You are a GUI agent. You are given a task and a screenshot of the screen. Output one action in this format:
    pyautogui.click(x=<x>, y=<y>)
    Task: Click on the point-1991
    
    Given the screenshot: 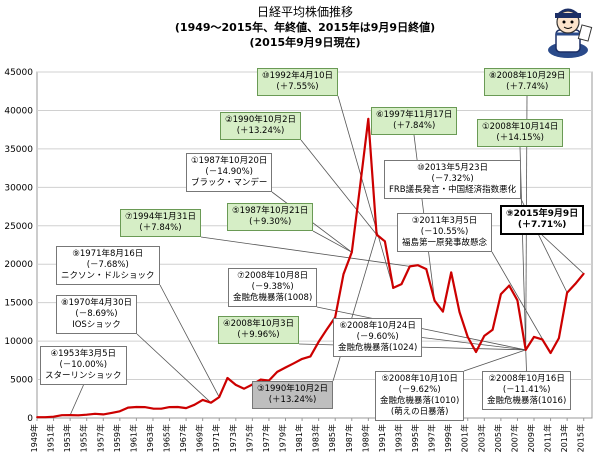 What is the action you would take?
    pyautogui.click(x=385, y=241)
    